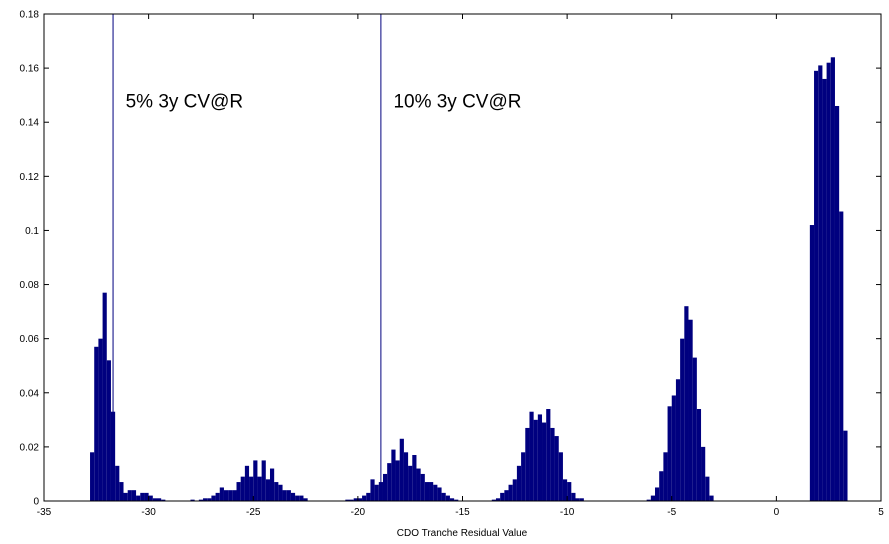 The image size is (889, 544). I want to click on cvar-annotation: 10% 3y CV@R, so click(457, 102).